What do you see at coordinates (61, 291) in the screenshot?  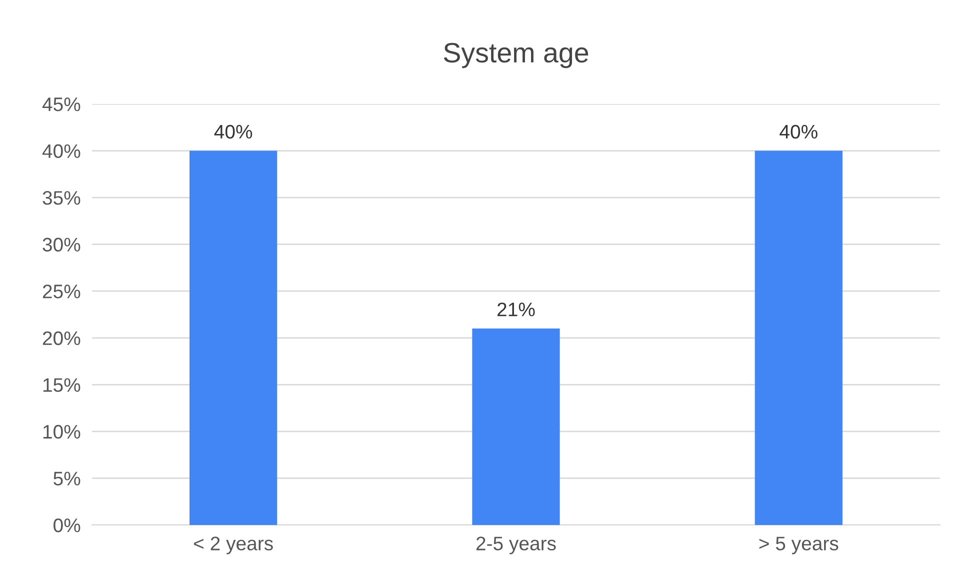 I see `y-tick-label: 25%` at bounding box center [61, 291].